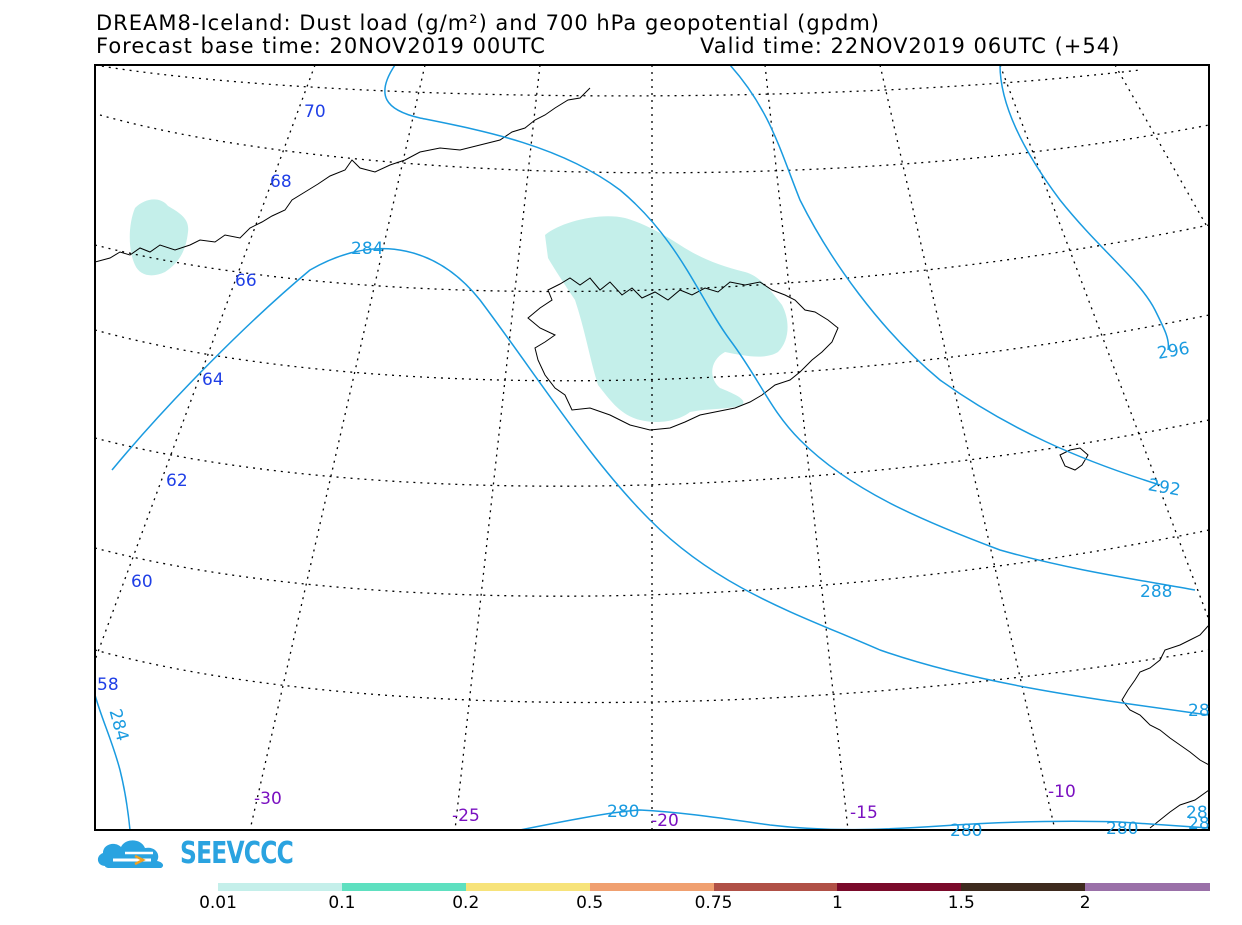 This screenshot has height=925, width=1242. What do you see at coordinates (1199, 711) in the screenshot?
I see `contour-label-28-a: 28` at bounding box center [1199, 711].